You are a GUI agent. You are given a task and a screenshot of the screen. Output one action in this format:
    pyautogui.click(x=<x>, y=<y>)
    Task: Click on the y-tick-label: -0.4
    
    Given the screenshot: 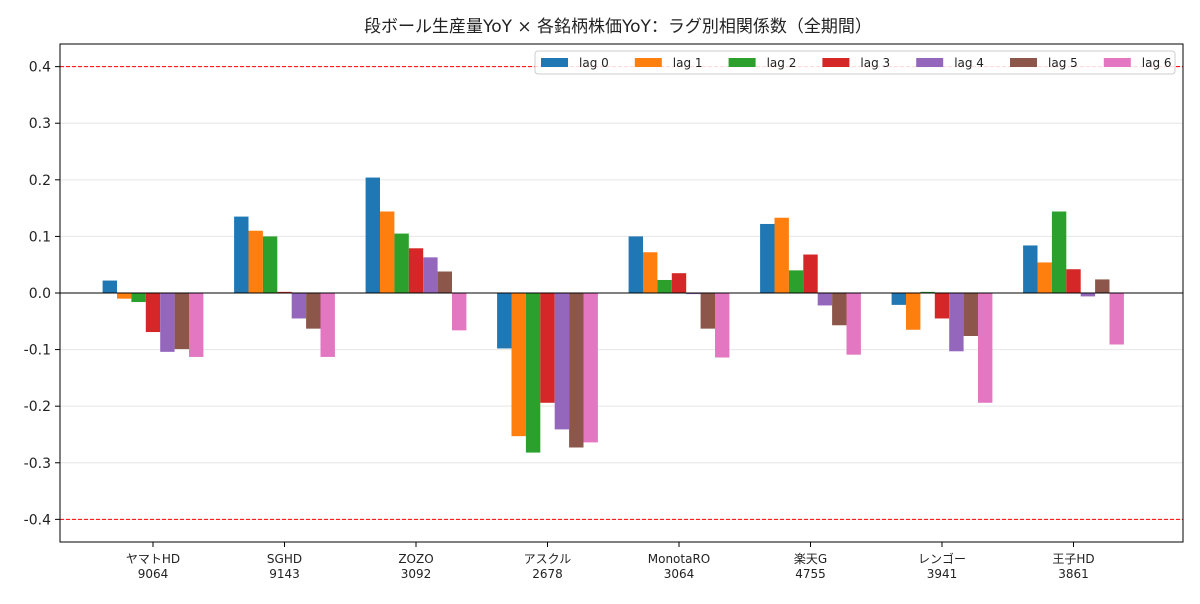 What is the action you would take?
    pyautogui.click(x=37, y=520)
    